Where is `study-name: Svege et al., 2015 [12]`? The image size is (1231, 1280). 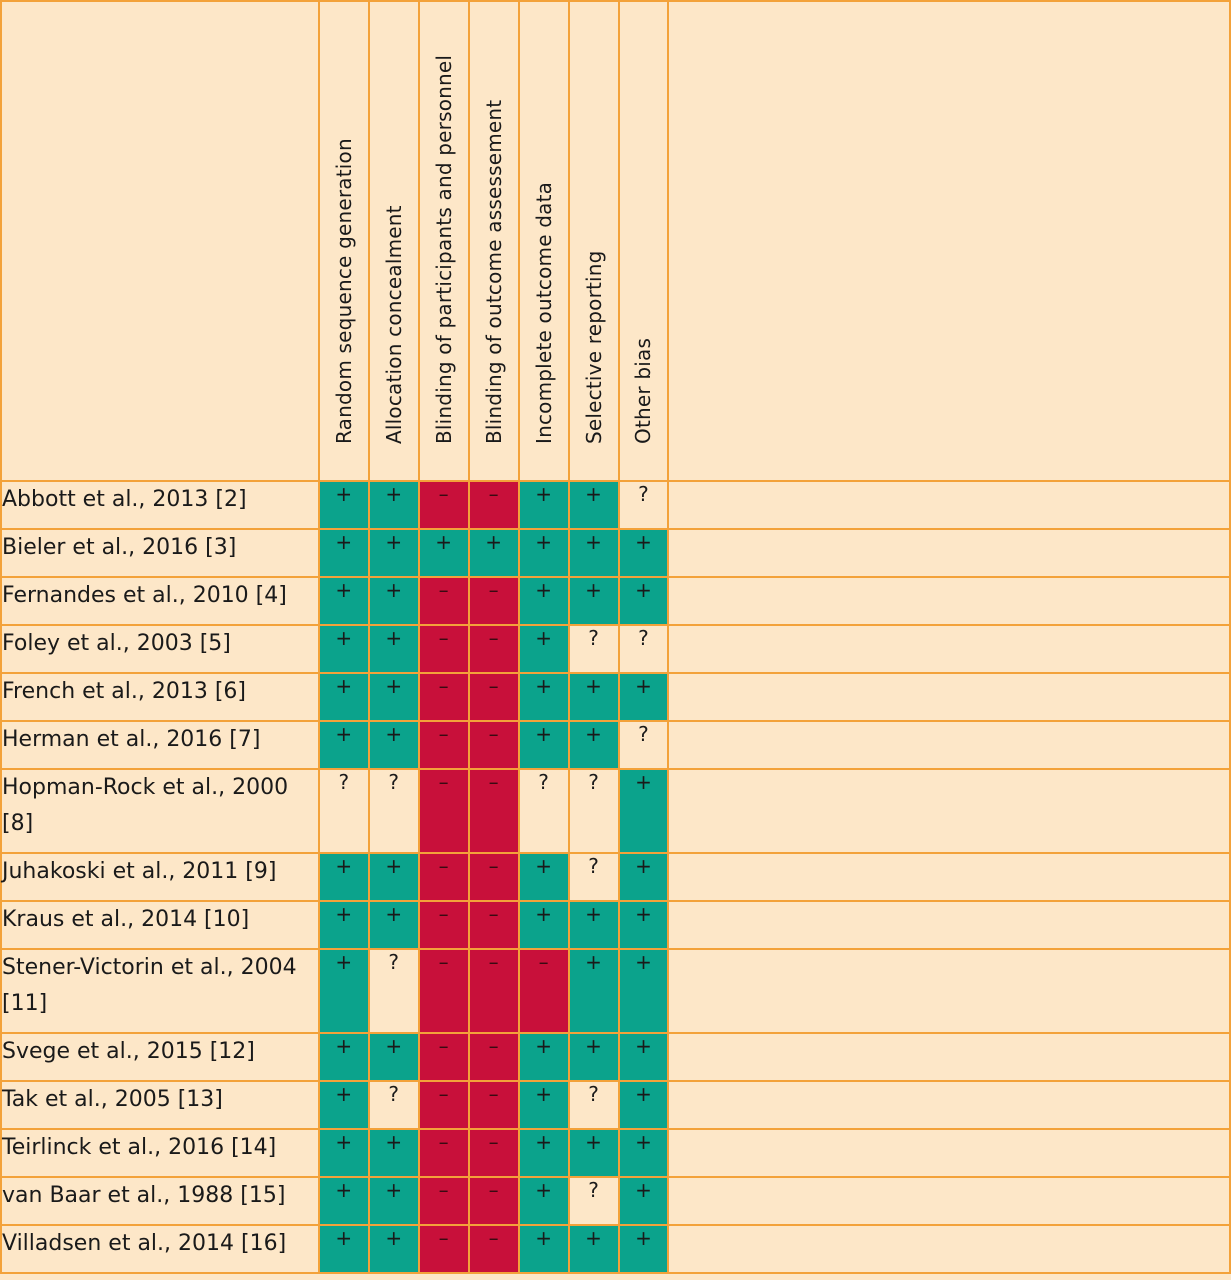 study-name: Svege et al., 2015 [12] is located at coordinates (128, 1051).